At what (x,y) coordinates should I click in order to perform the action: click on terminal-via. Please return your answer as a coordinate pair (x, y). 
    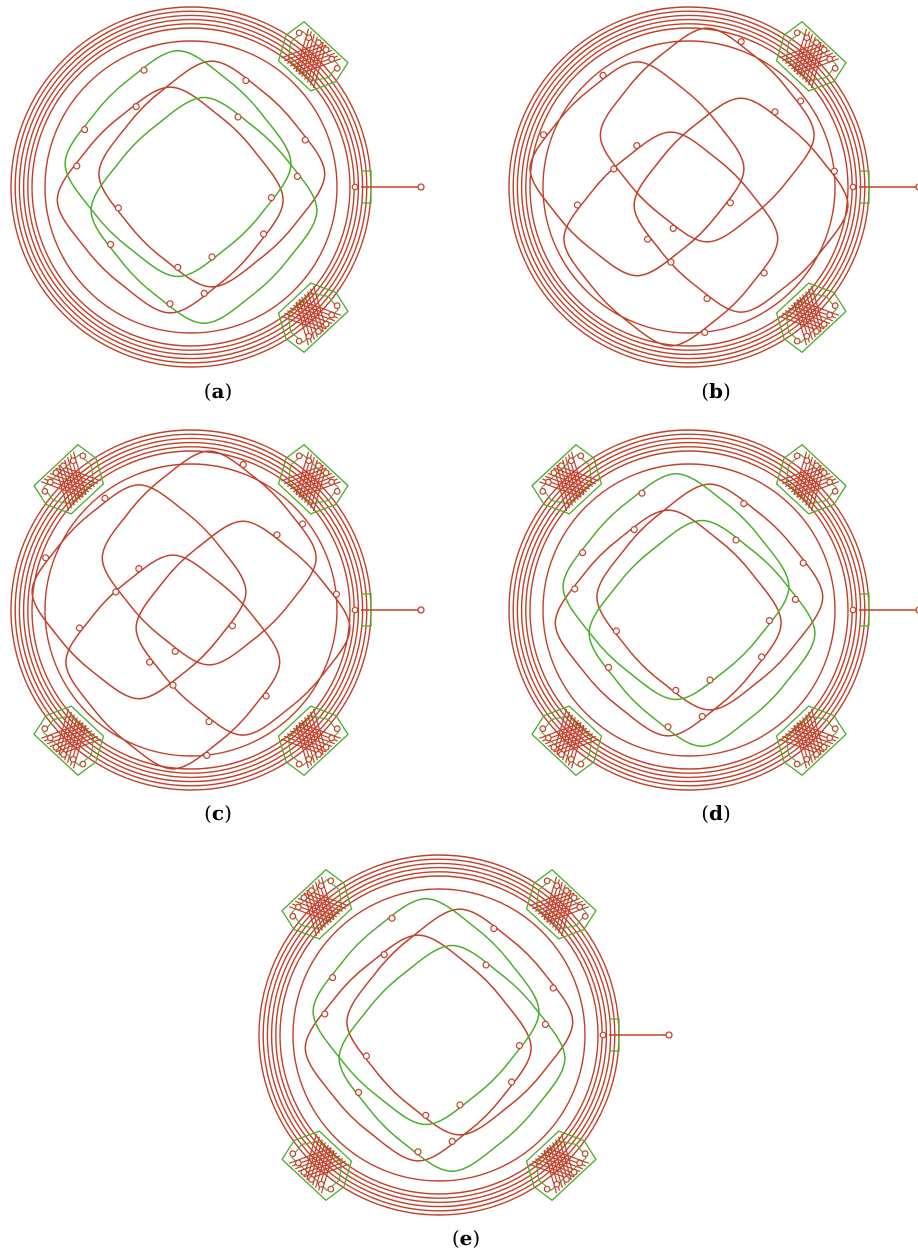
    Looking at the image, I should click on (421, 610).